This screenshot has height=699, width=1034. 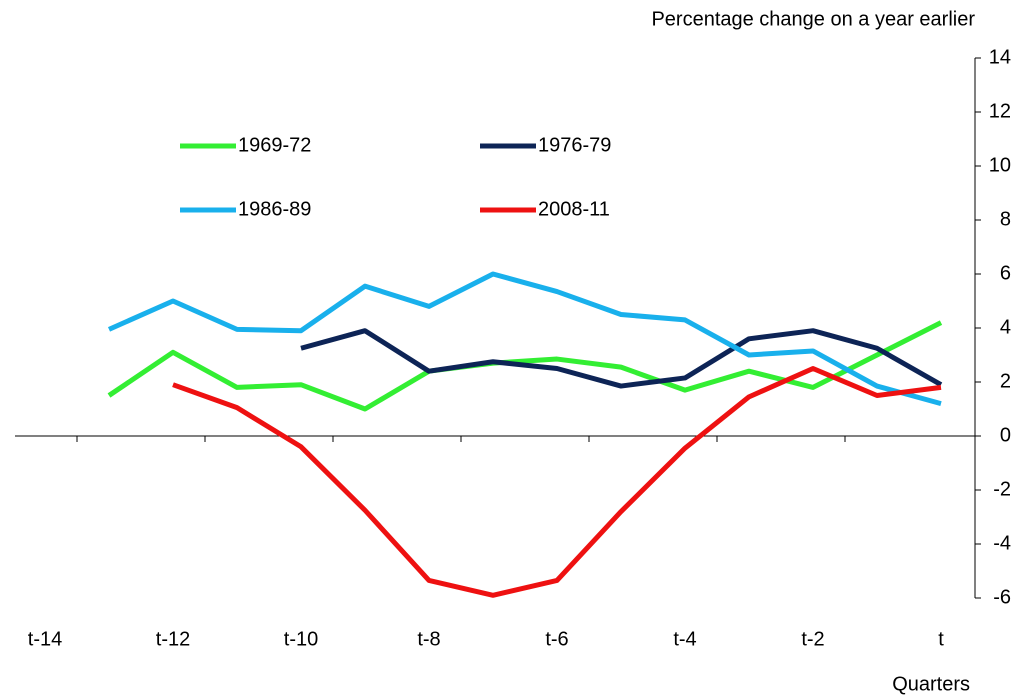 I want to click on y-tick-label: 8, so click(x=1005, y=219).